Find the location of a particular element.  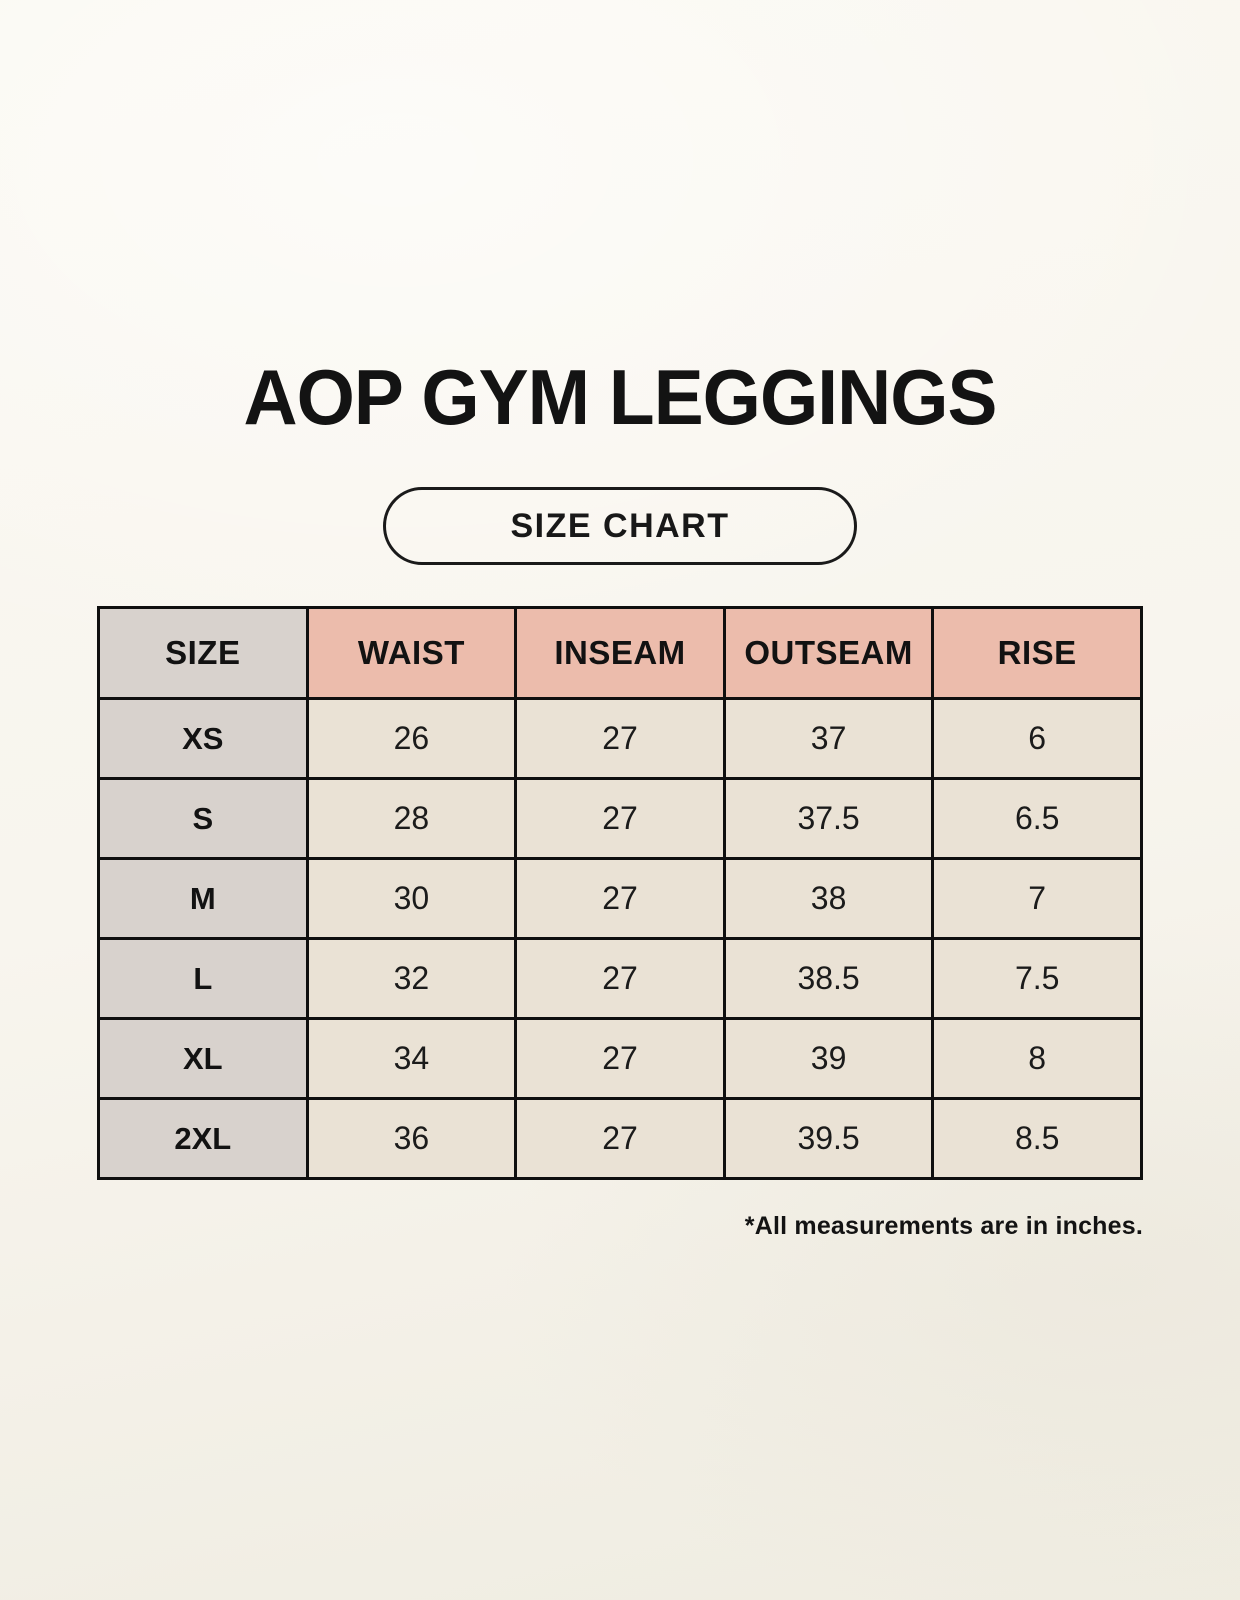

page-title: AOP GYM LEGGINGS is located at coordinates (620, 397).